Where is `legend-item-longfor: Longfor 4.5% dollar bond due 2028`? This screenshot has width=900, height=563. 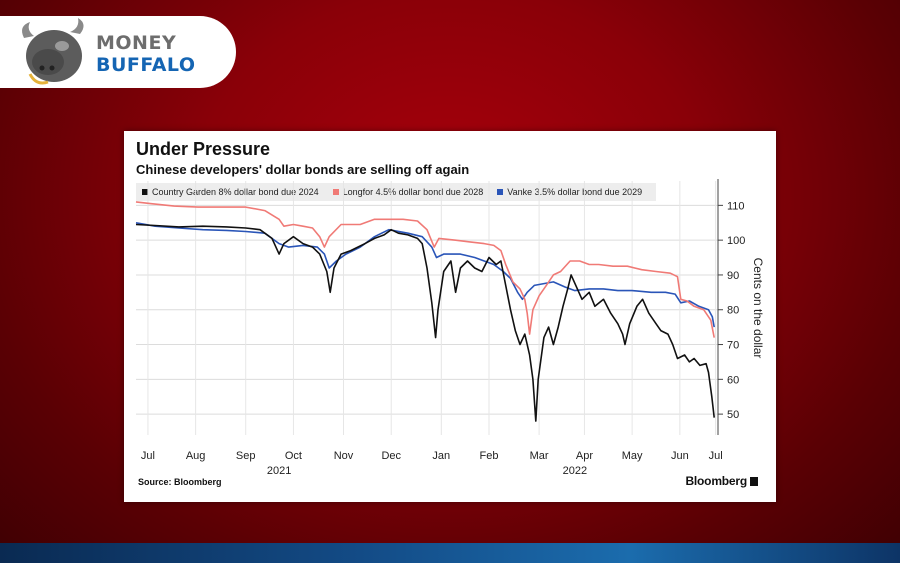 legend-item-longfor: Longfor 4.5% dollar bond due 2028 is located at coordinates (408, 192).